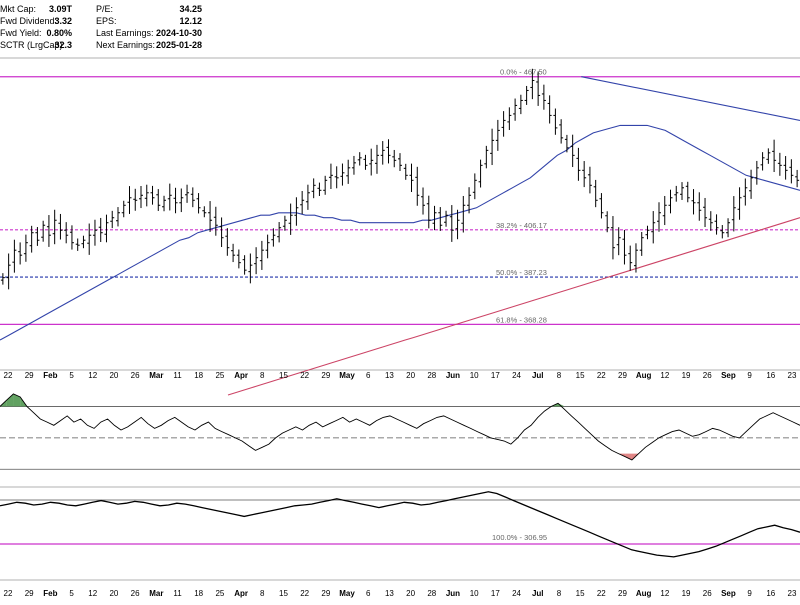  Describe the element at coordinates (538, 375) in the screenshot. I see `x-tick-label: Jul` at that location.